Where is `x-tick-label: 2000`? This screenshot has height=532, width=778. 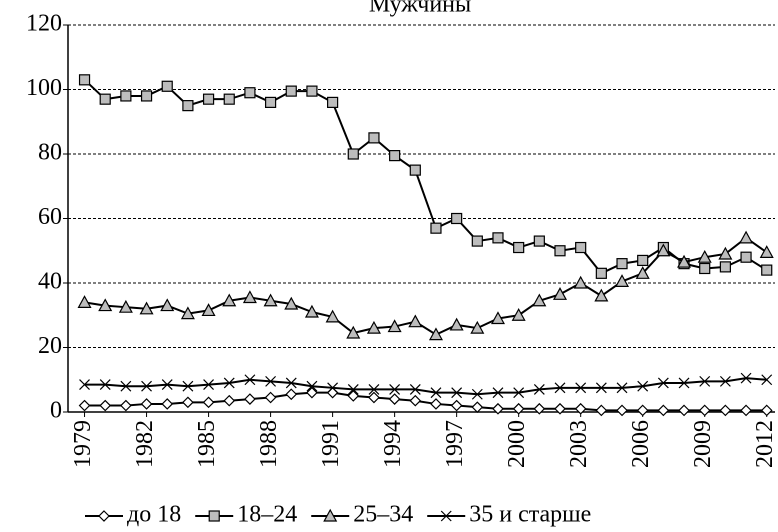 x-tick-label: 2000 is located at coordinates (517, 444).